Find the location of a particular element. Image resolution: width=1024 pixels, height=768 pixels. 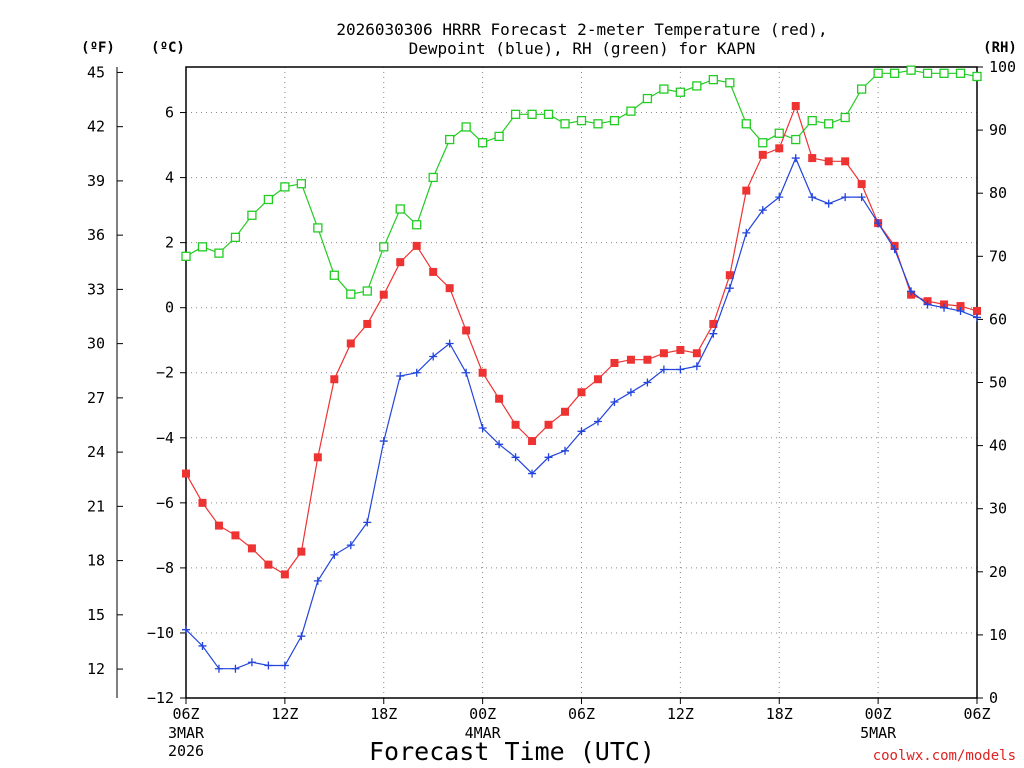

celsius-tick-label: −10 is located at coordinates (160, 633).